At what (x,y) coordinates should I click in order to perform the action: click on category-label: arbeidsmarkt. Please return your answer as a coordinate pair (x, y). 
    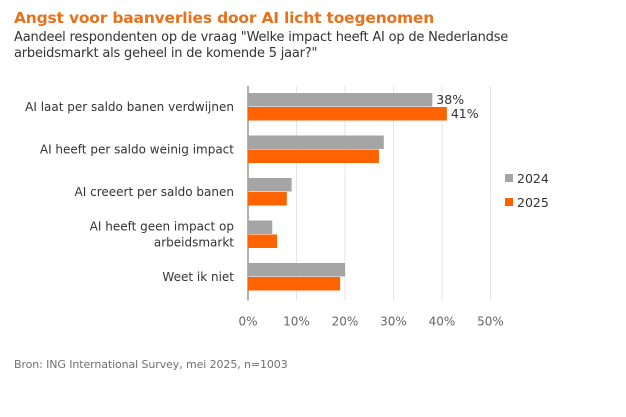
    Looking at the image, I should click on (194, 243).